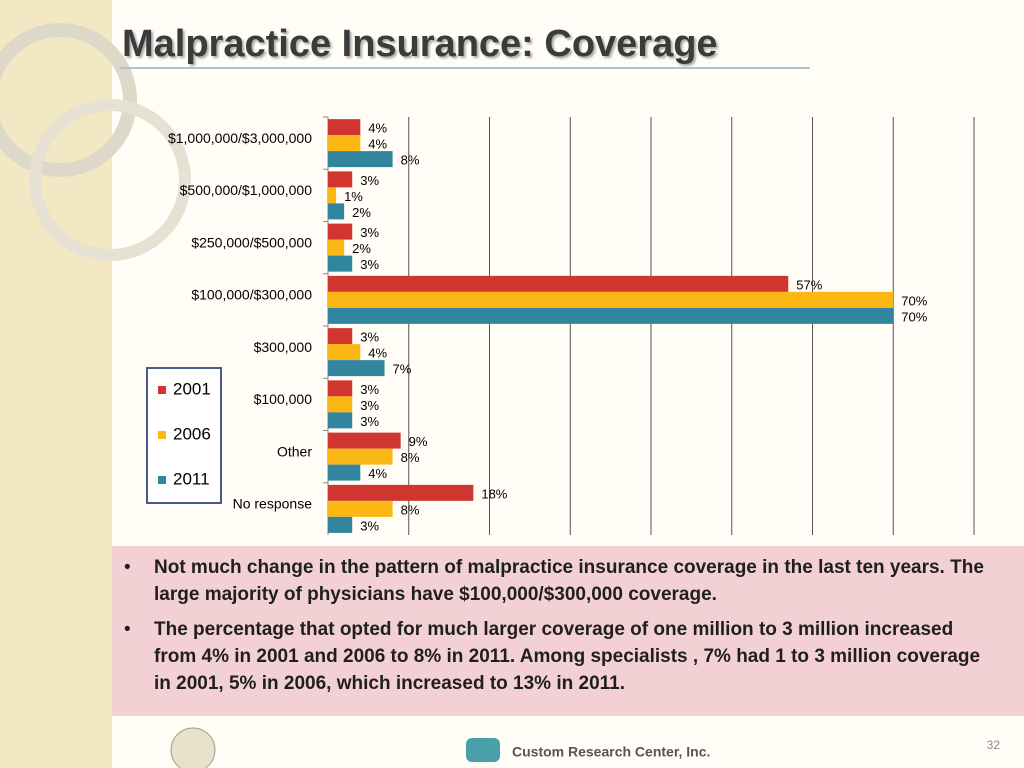 The width and height of the screenshot is (1024, 768). What do you see at coordinates (283, 399) in the screenshot?
I see `y-tick-label: $100,000` at bounding box center [283, 399].